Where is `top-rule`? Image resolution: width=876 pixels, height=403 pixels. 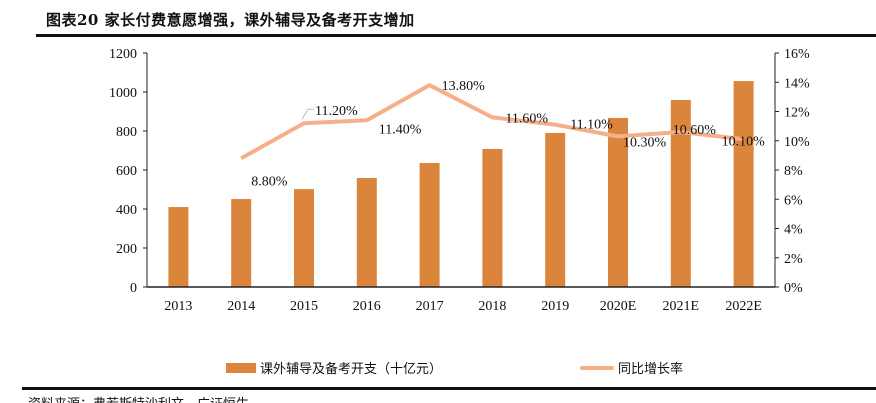
top-rule is located at coordinates (456, 35).